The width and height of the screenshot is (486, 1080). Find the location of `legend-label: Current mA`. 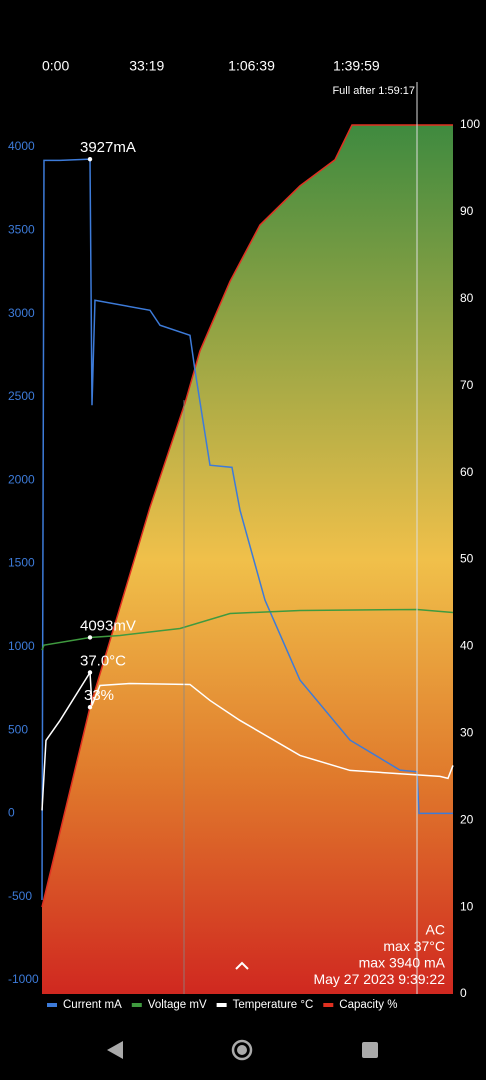

legend-label: Current mA is located at coordinates (92, 1005).